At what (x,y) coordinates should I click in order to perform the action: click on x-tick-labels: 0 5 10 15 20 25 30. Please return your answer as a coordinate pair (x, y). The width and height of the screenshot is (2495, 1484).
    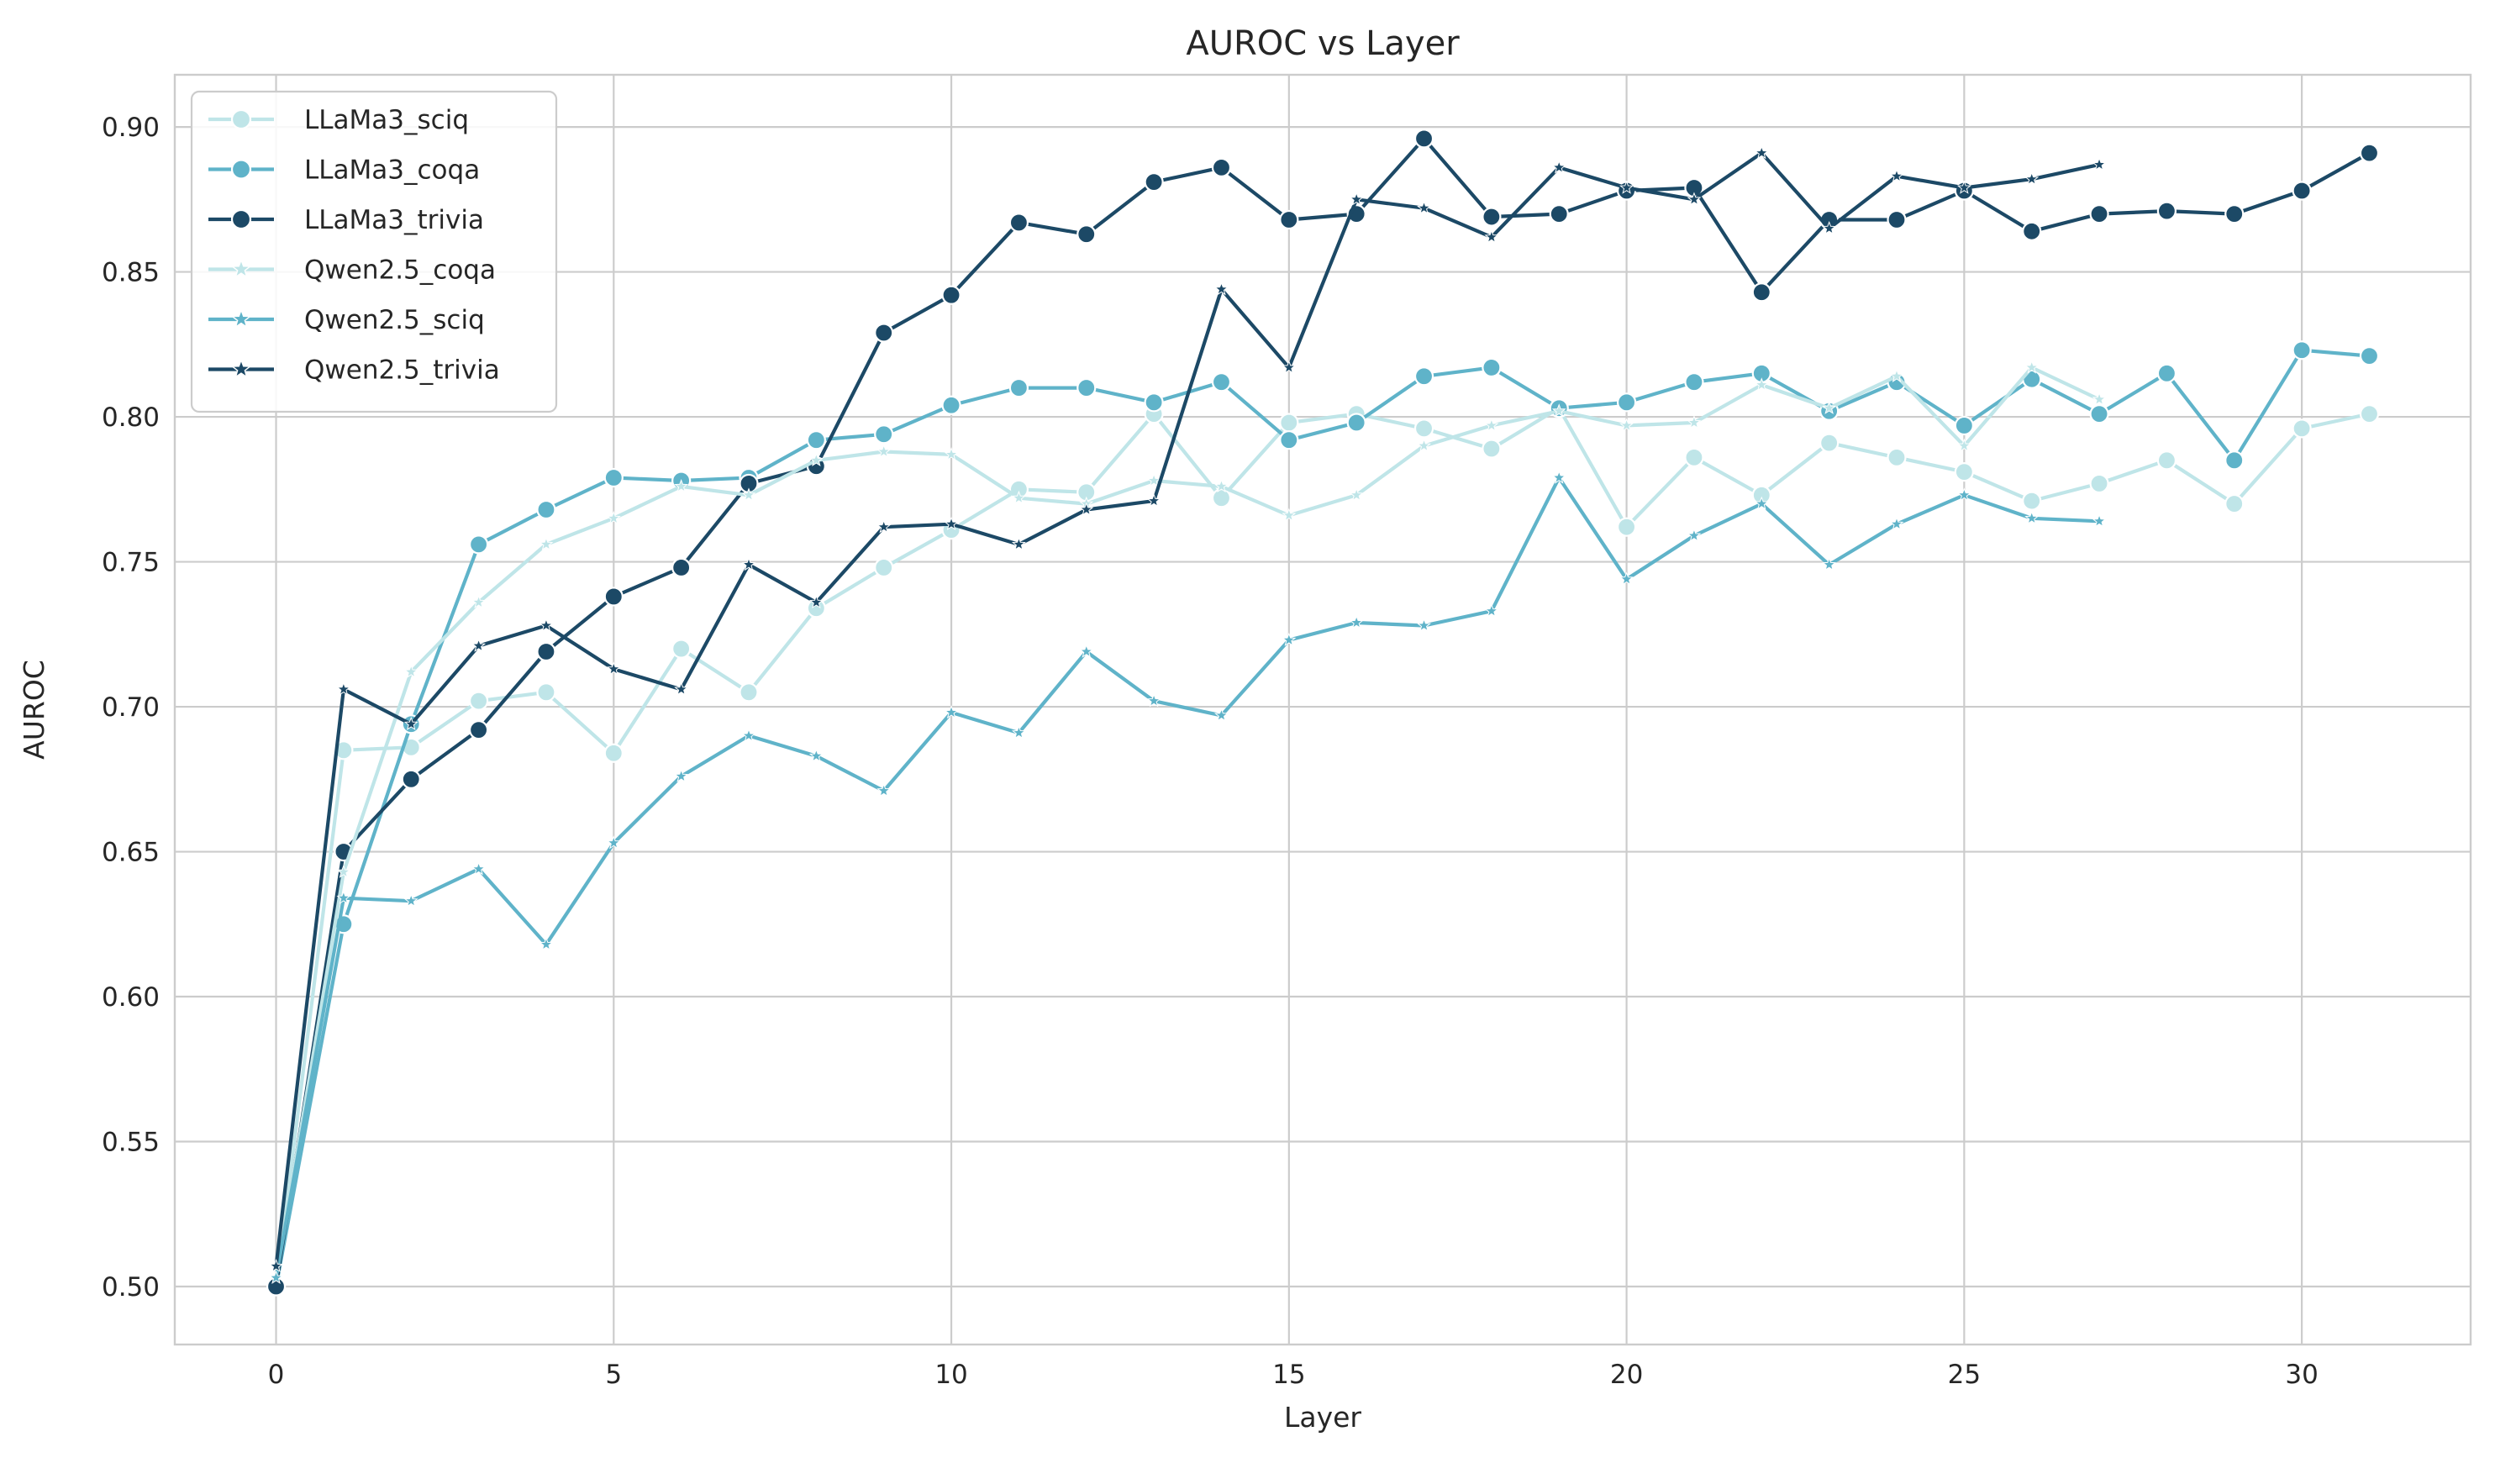
    Looking at the image, I should click on (1293, 1375).